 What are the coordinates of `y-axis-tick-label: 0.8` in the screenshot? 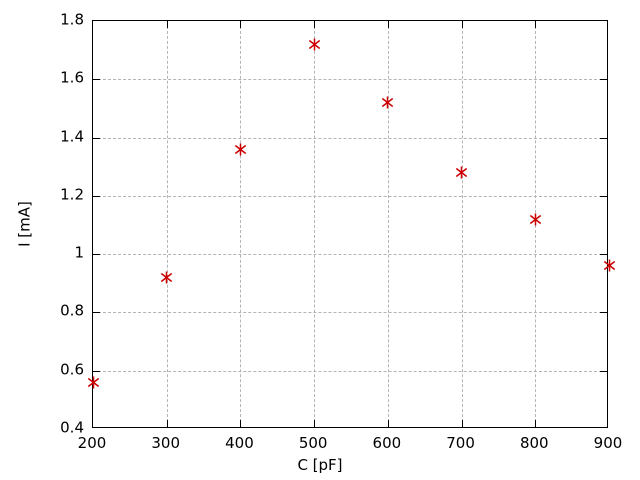 It's located at (72, 310).